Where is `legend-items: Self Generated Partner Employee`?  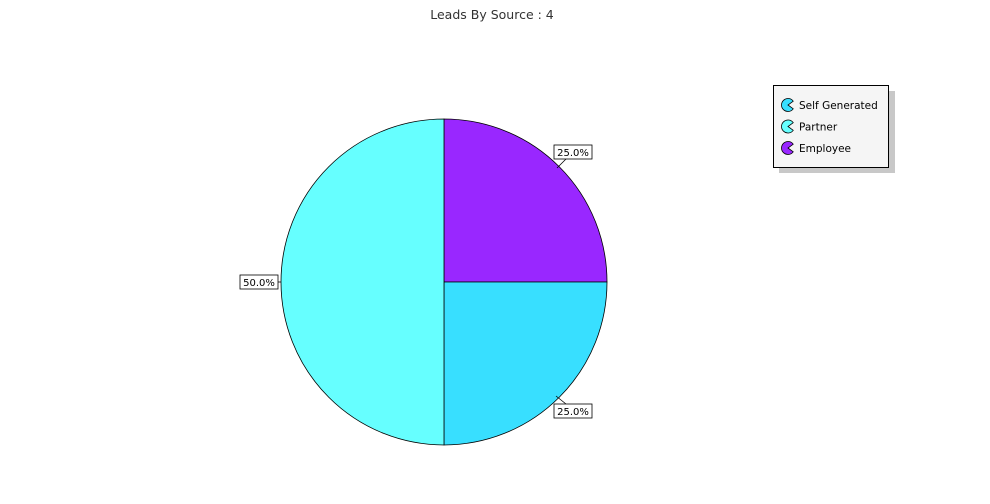
legend-items: Self Generated Partner Employee is located at coordinates (829, 126).